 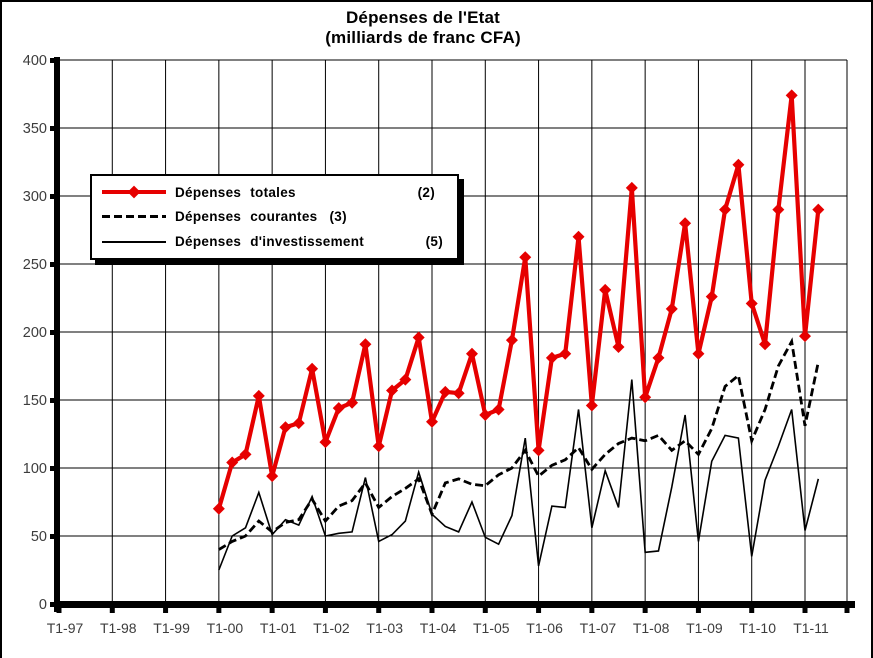 I want to click on legend-suffix: (5), so click(x=434, y=242).